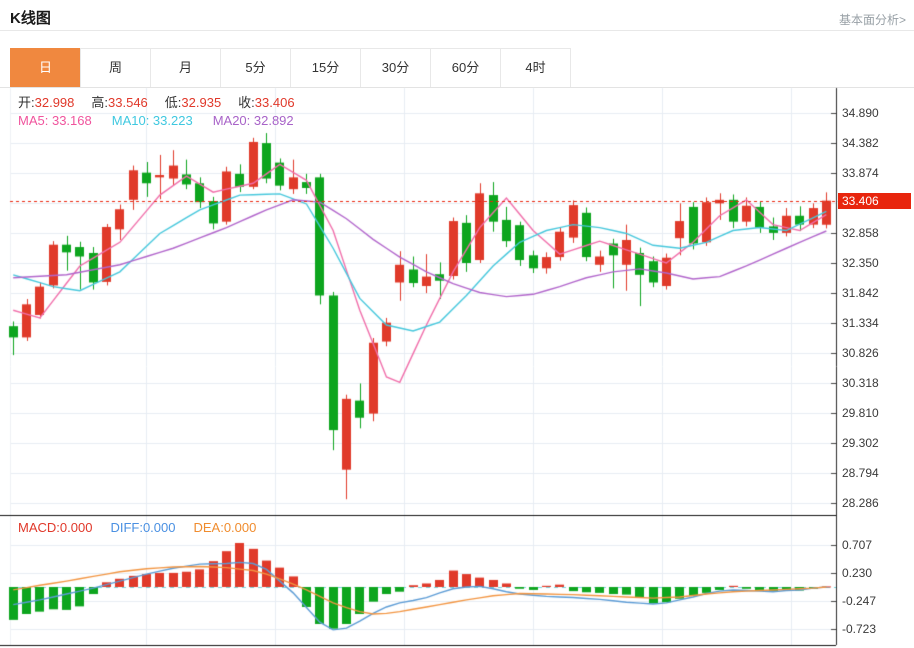 Image resolution: width=914 pixels, height=648 pixels. What do you see at coordinates (860, 503) in the screenshot?
I see `price-tick-label: 28.286` at bounding box center [860, 503].